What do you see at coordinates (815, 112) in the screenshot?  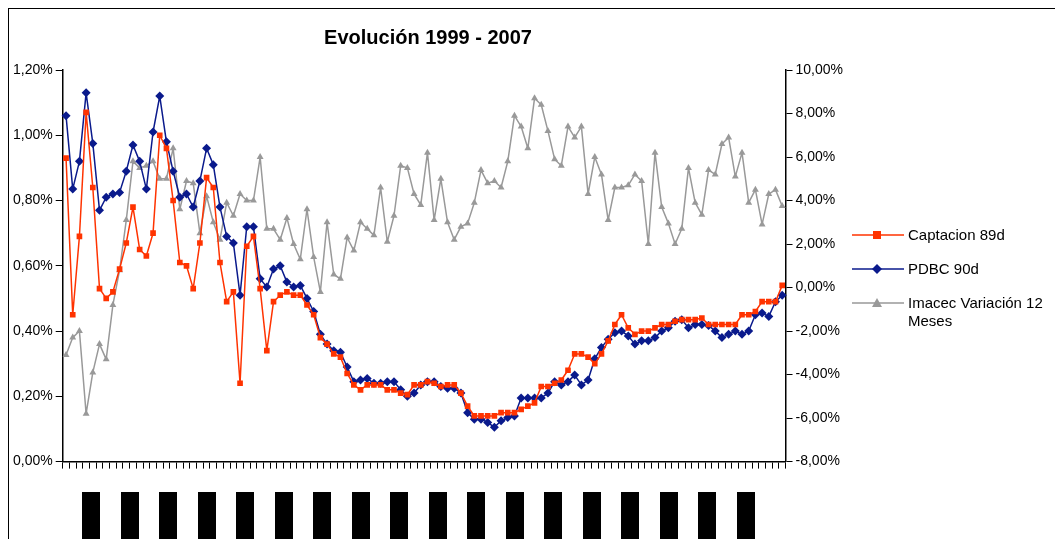 I see `y2-tick-label: 8,00%` at bounding box center [815, 112].